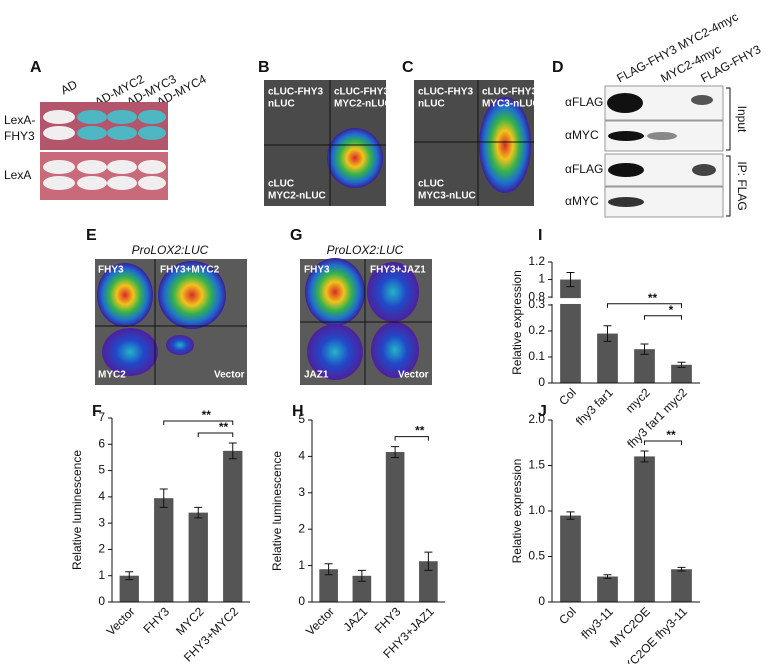 The image size is (770, 664). What do you see at coordinates (664, 151) in the screenshot?
I see `blot` at bounding box center [664, 151].